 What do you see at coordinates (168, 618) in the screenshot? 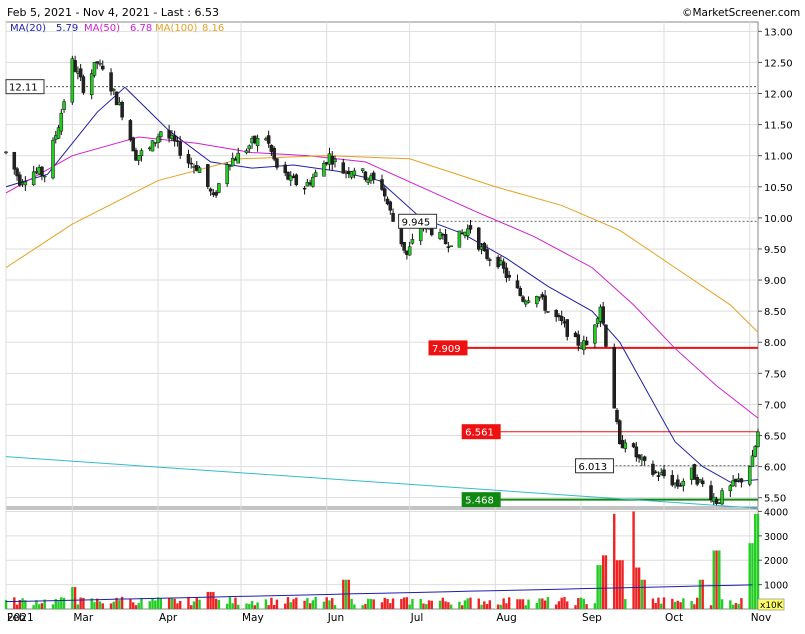
I see `x-tick-label: Apr` at bounding box center [168, 618].